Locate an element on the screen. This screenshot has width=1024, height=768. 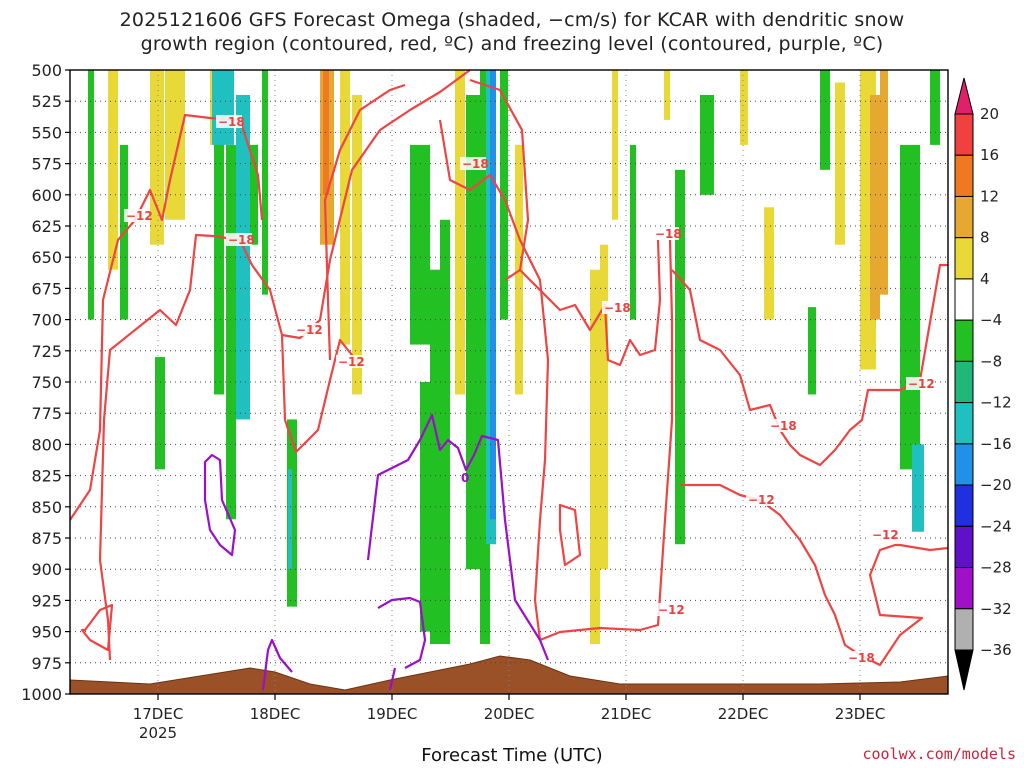
y-tick-label: 900 is located at coordinates (46, 569).